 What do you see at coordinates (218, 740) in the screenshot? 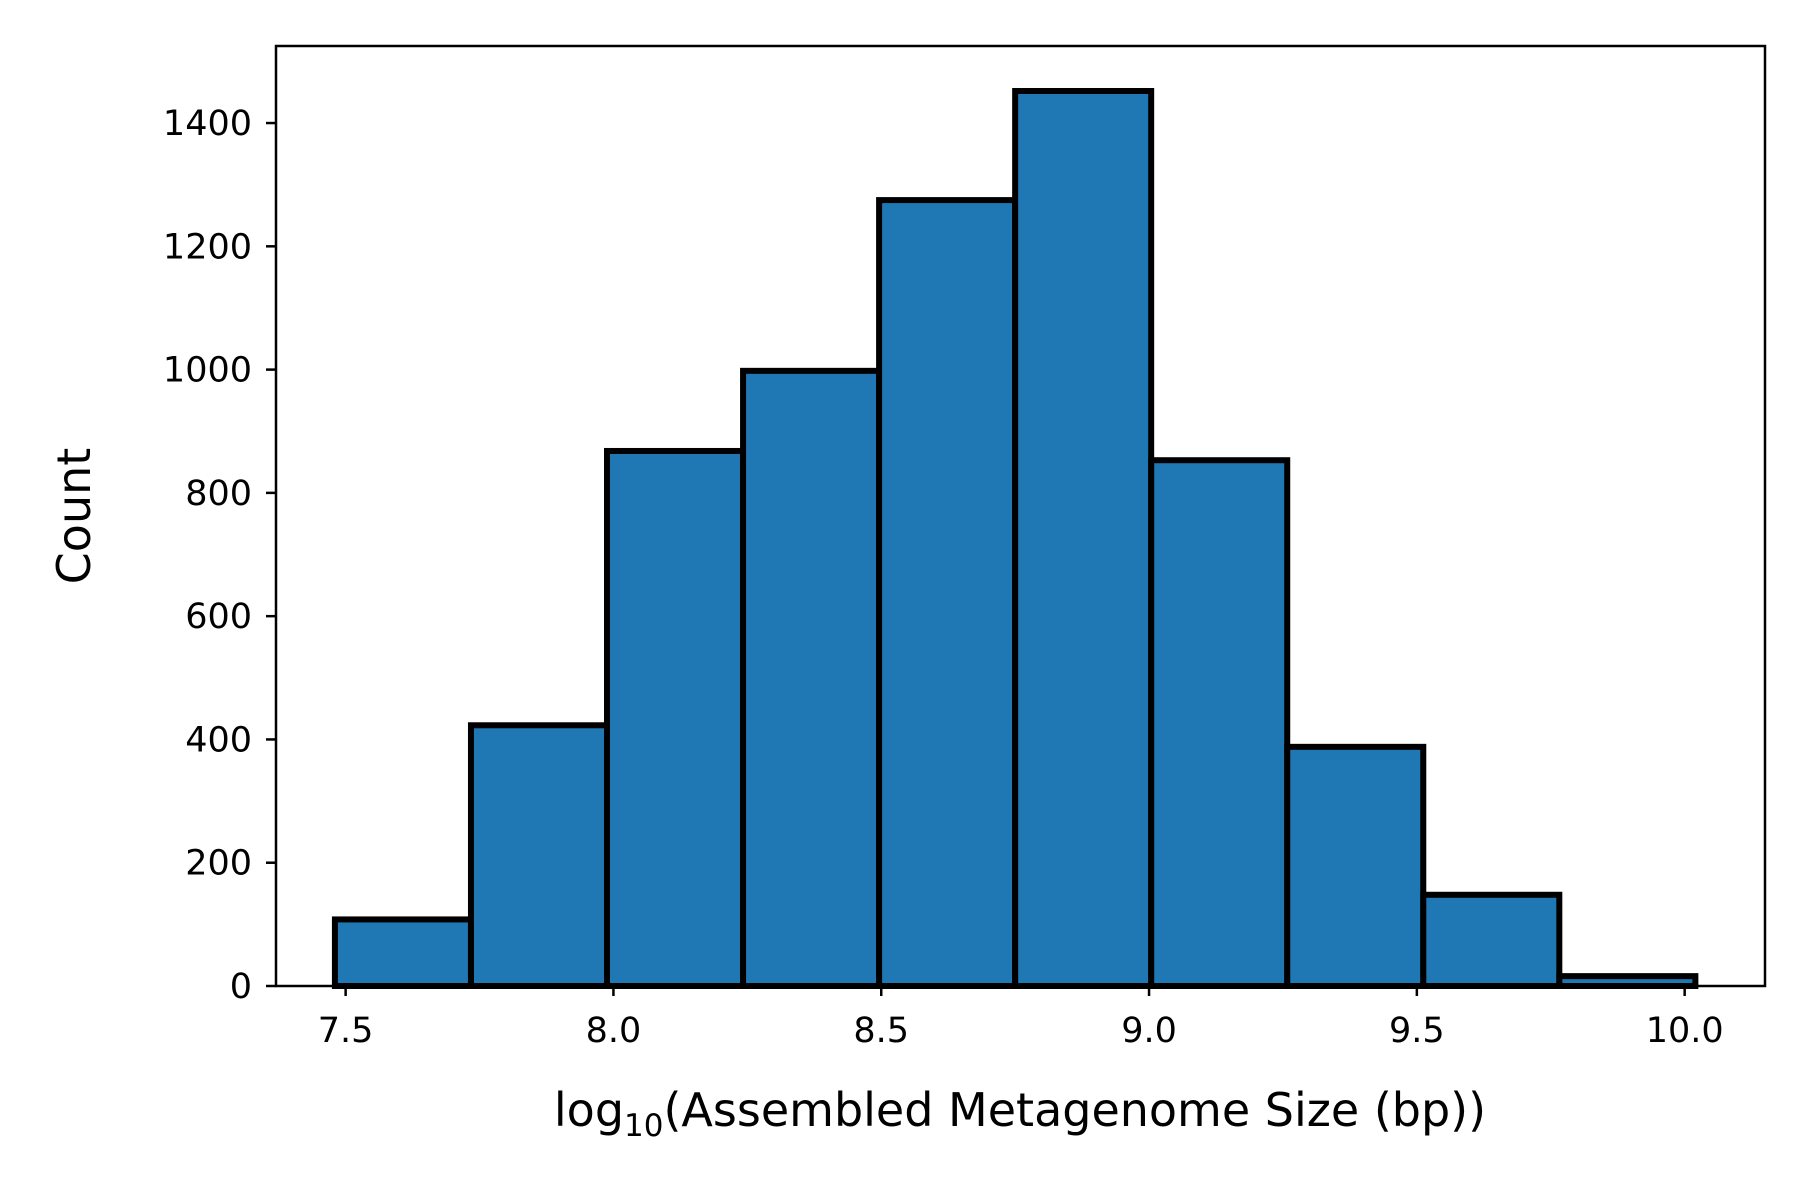
I see `y-tick-label: 400` at bounding box center [218, 740].